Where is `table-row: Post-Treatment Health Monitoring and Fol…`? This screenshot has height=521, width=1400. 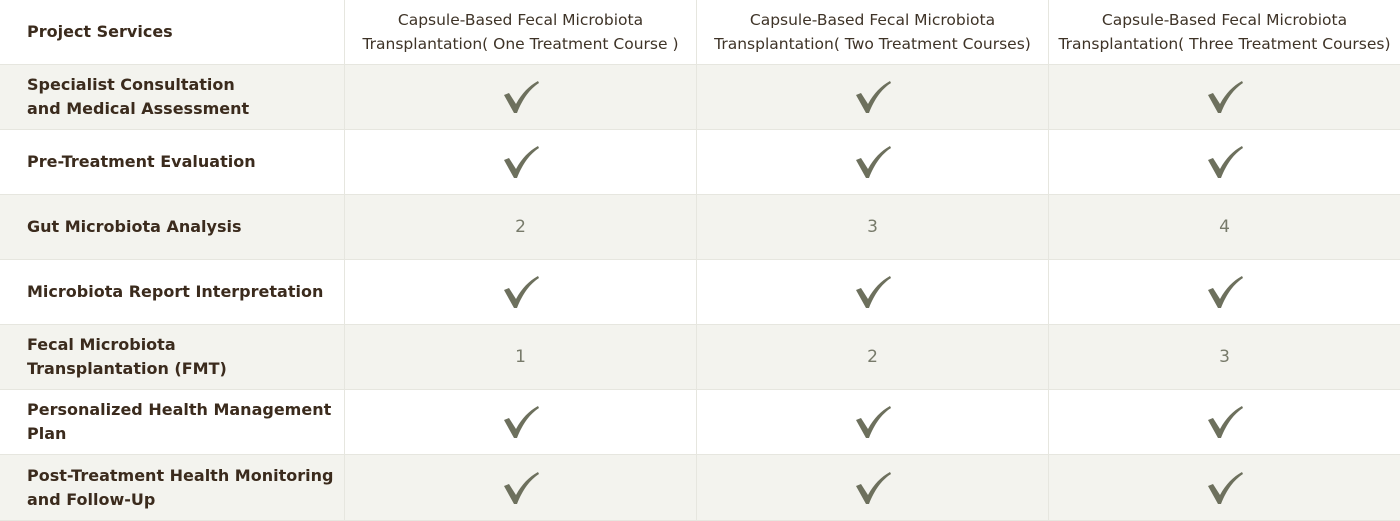 table-row: Post-Treatment Health Monitoring and Fol… is located at coordinates (700, 488).